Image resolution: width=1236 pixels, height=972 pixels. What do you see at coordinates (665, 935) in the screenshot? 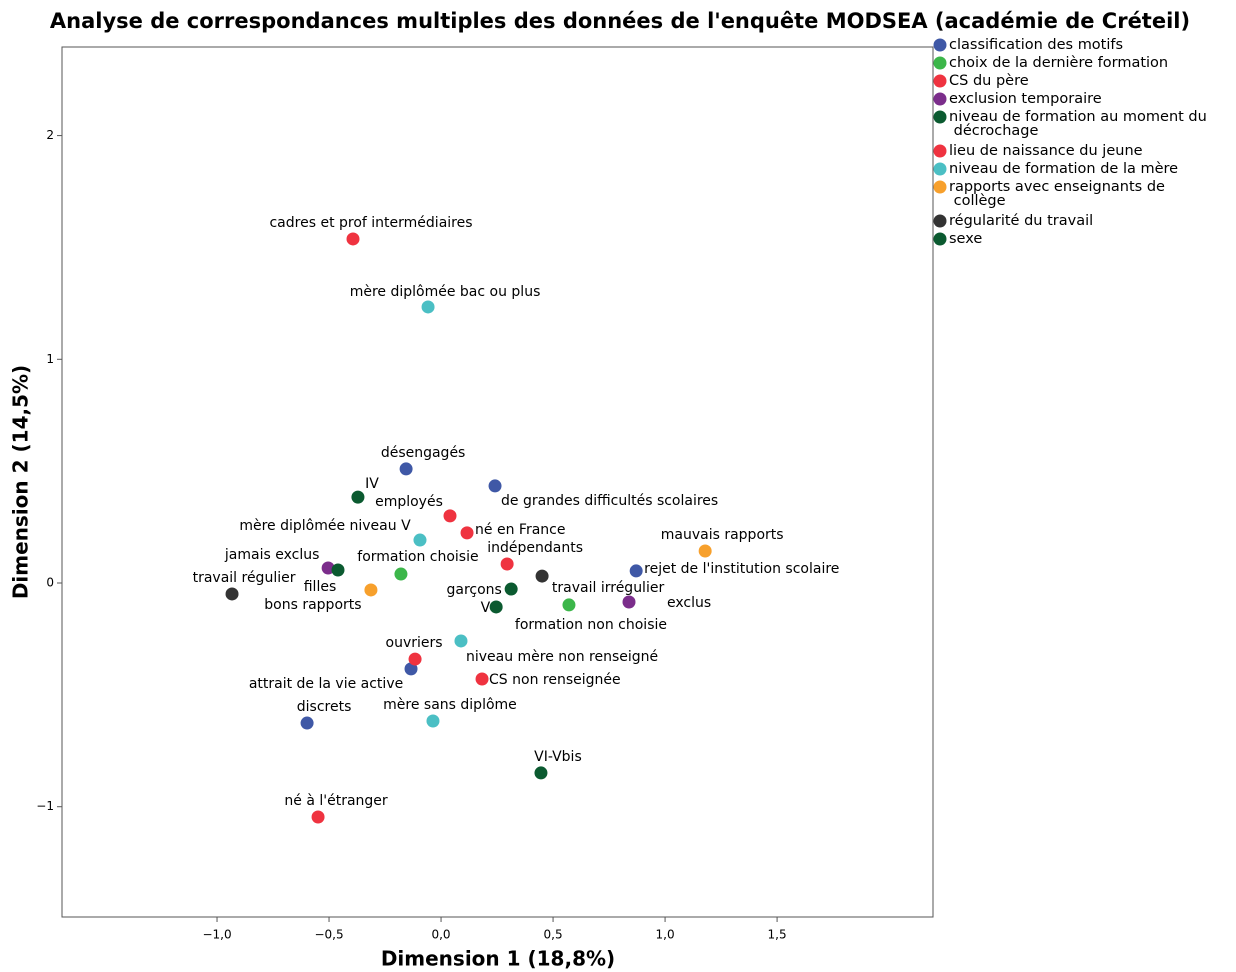
I see `x-tick-label: 1,0` at bounding box center [665, 935].